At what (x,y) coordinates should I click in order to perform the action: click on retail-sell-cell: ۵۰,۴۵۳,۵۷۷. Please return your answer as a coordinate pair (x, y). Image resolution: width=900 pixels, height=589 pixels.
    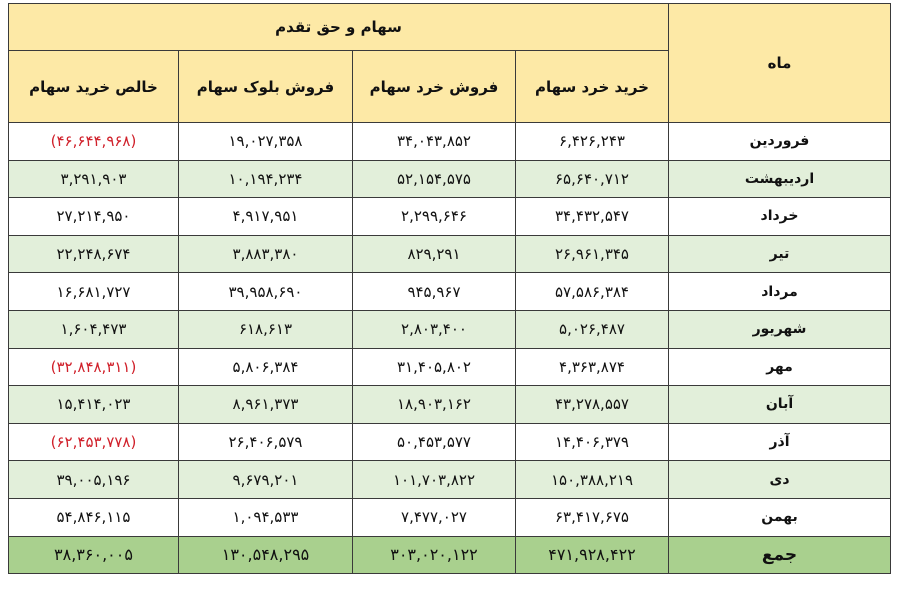
    Looking at the image, I should click on (434, 442).